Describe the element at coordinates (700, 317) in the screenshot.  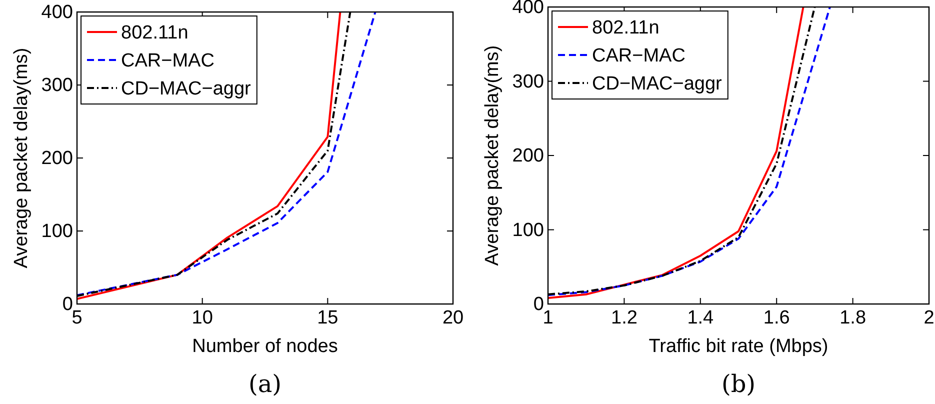
I see `x-tick-label: 1.4` at that location.